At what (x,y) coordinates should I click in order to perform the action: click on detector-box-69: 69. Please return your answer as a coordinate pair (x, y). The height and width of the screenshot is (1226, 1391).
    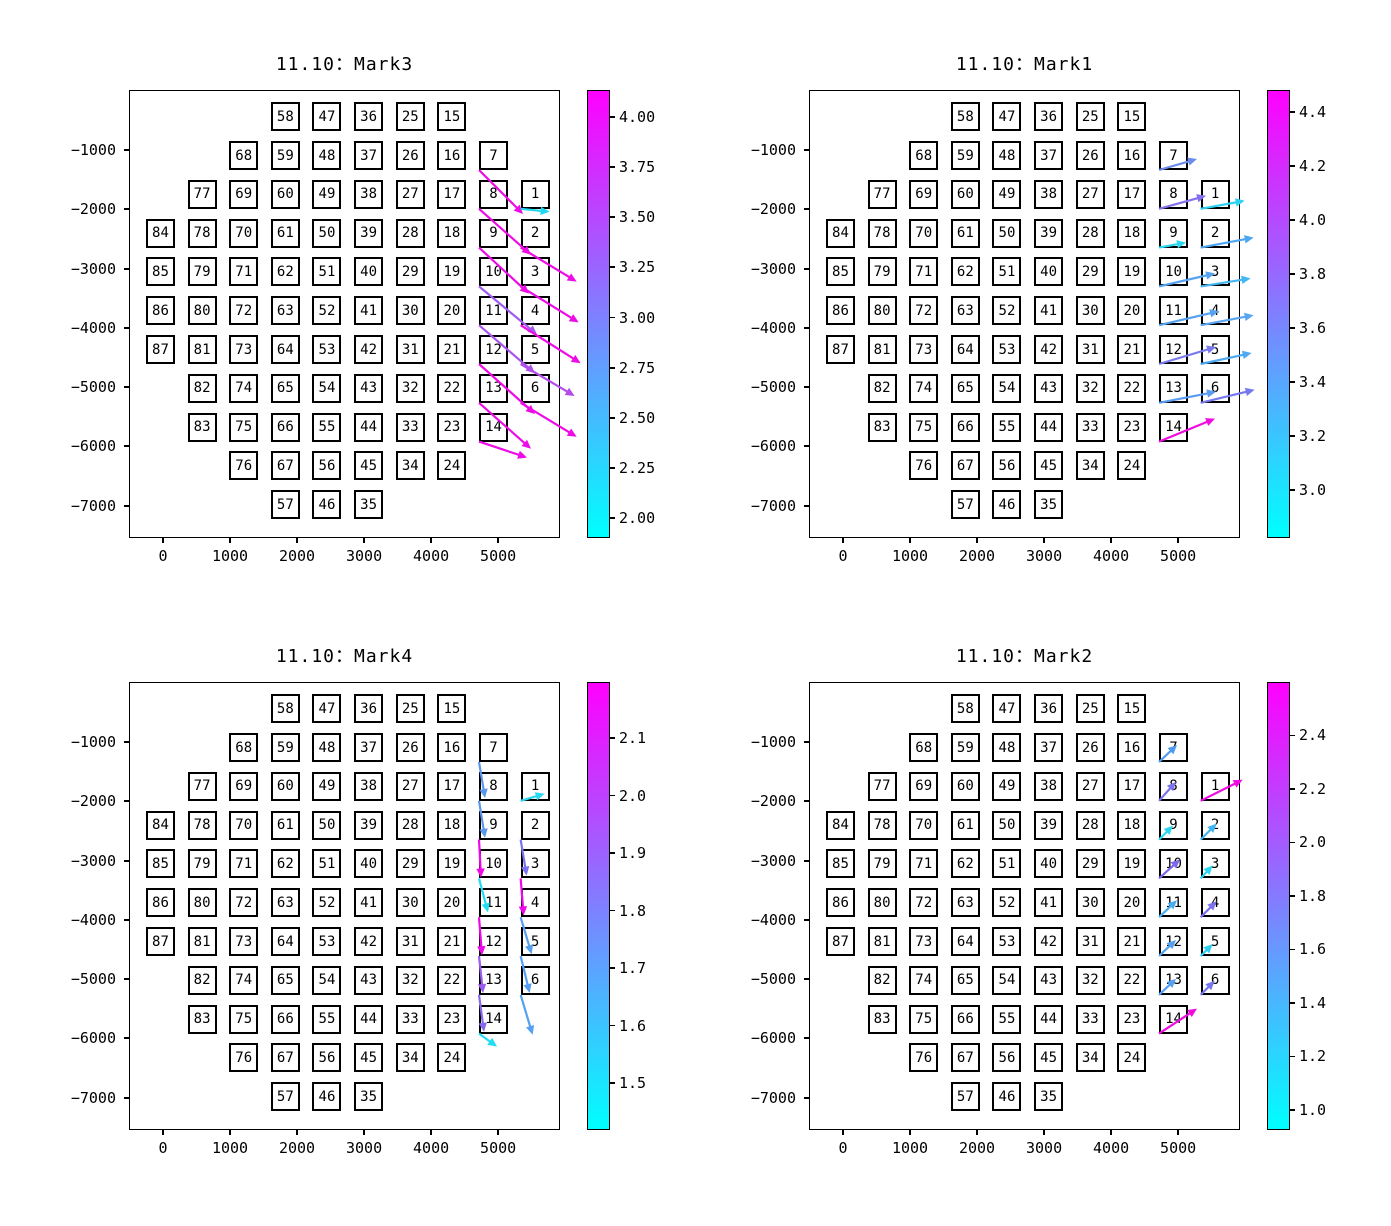
    Looking at the image, I should click on (244, 786).